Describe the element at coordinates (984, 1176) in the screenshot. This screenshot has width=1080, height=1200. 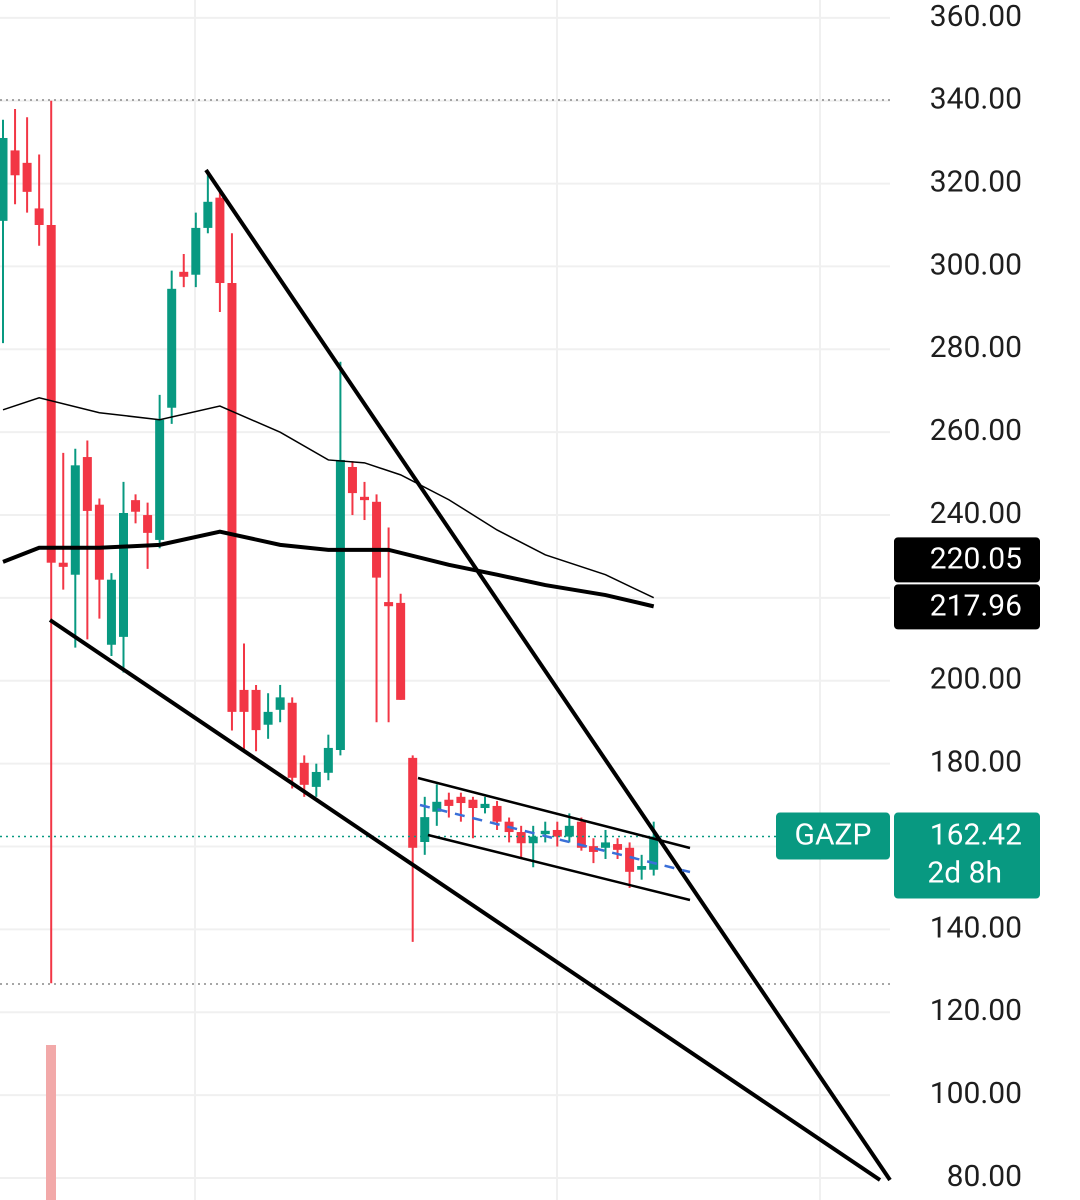
I see `y-tick-label: 80.00` at that location.